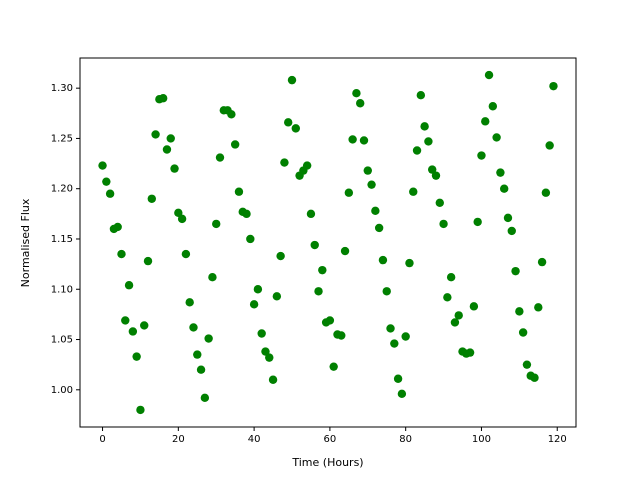 The image size is (640, 484). Describe the element at coordinates (62, 289) in the screenshot. I see `y-tick-label: 1.10` at that location.